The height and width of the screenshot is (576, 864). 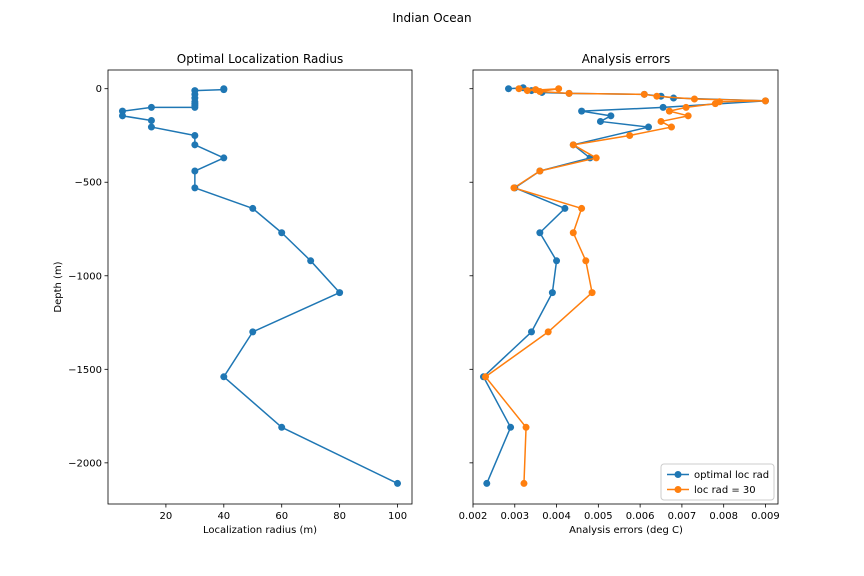 What do you see at coordinates (725, 490) in the screenshot?
I see `legend-label-locrad30: loc rad = 30` at bounding box center [725, 490].